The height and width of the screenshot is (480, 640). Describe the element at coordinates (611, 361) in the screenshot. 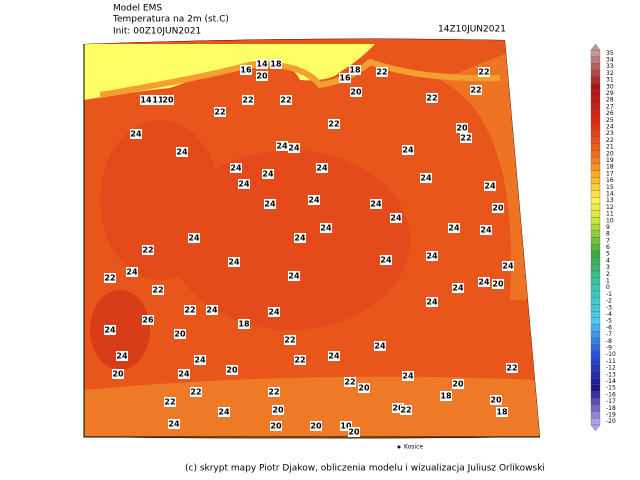

I see `colorbar-label: -11` at that location.